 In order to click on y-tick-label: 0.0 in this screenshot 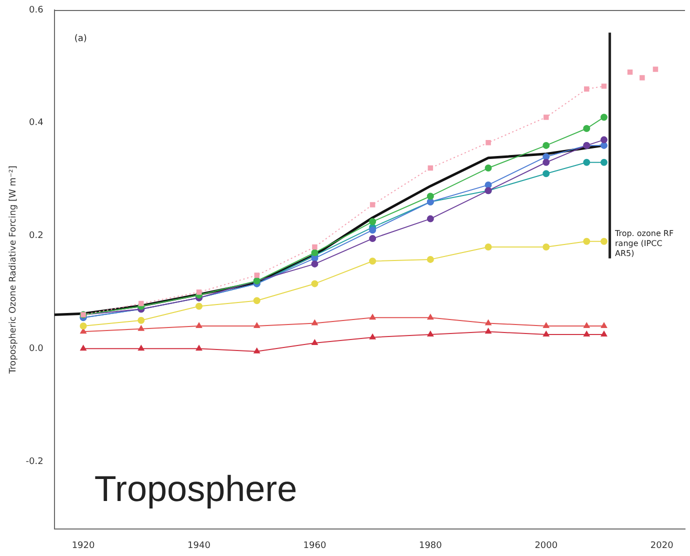, I will do `click(36, 349)`.